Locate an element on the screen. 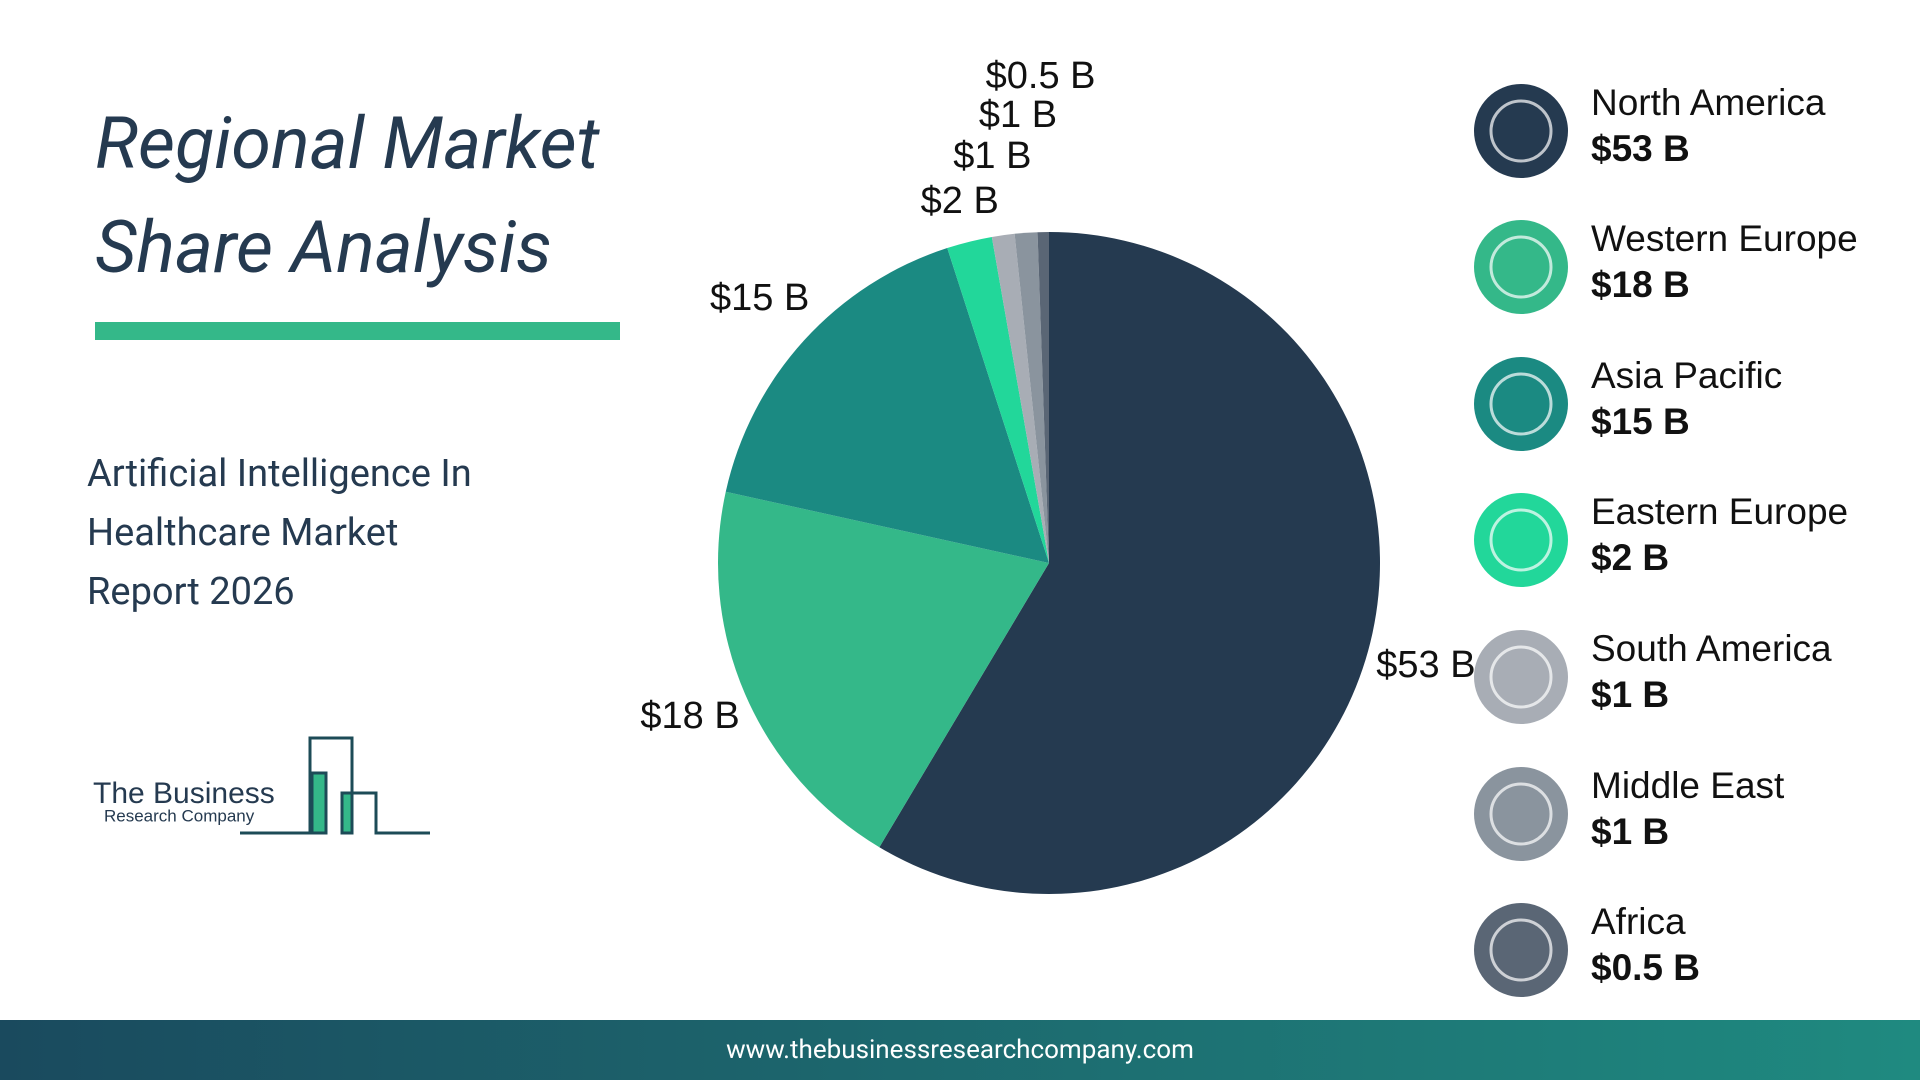 The width and height of the screenshot is (1920, 1080). footer-url: www.thebusinessresearchcompany.com is located at coordinates (960, 1050).